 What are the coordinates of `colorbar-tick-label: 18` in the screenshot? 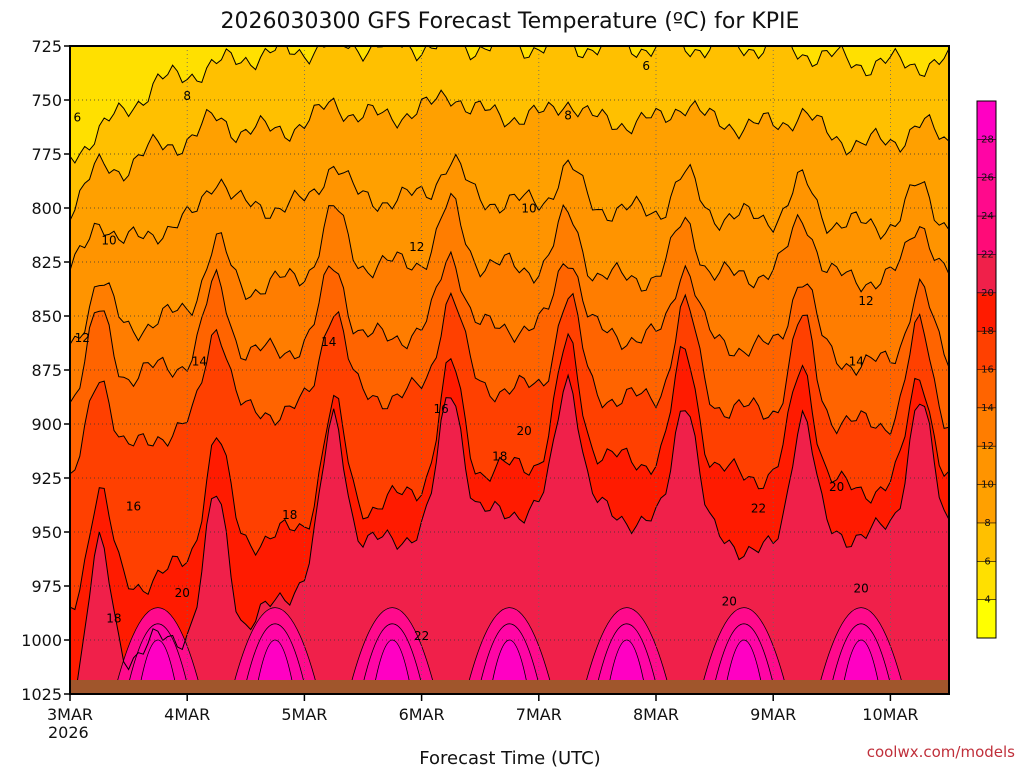 It's located at (987, 331).